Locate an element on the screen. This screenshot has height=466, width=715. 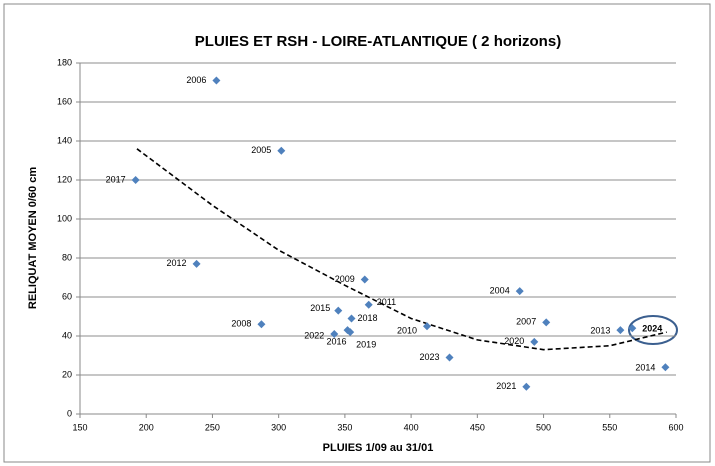
y-tick-label: 180 is located at coordinates (64, 62).